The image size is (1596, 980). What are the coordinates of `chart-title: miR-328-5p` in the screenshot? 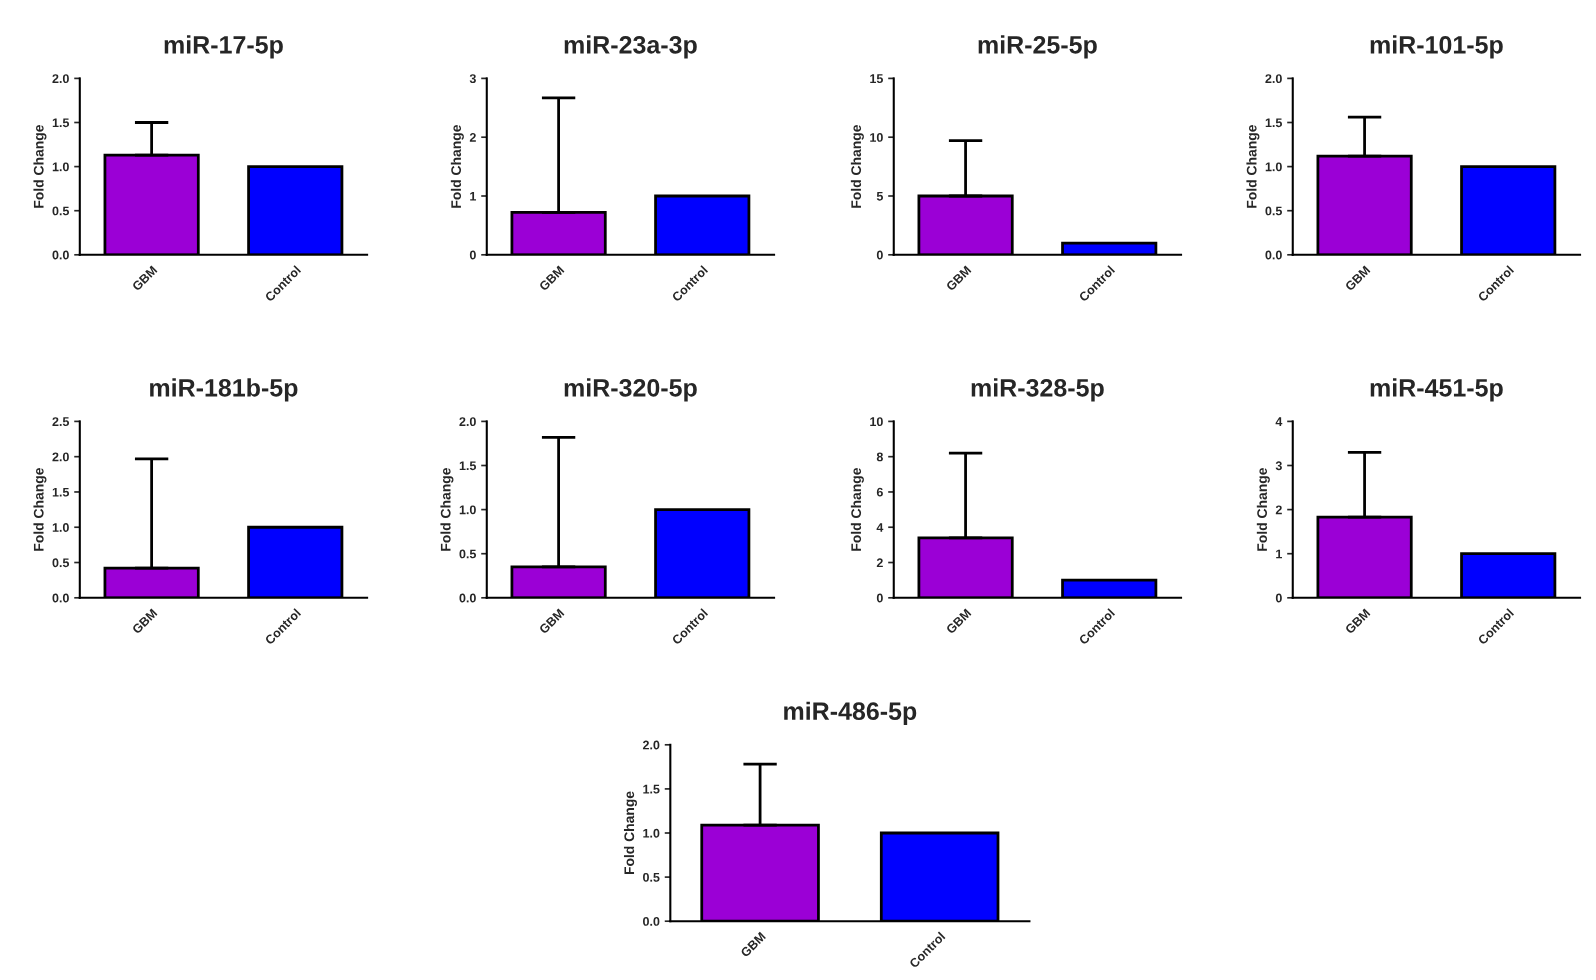 It's located at (1037, 390).